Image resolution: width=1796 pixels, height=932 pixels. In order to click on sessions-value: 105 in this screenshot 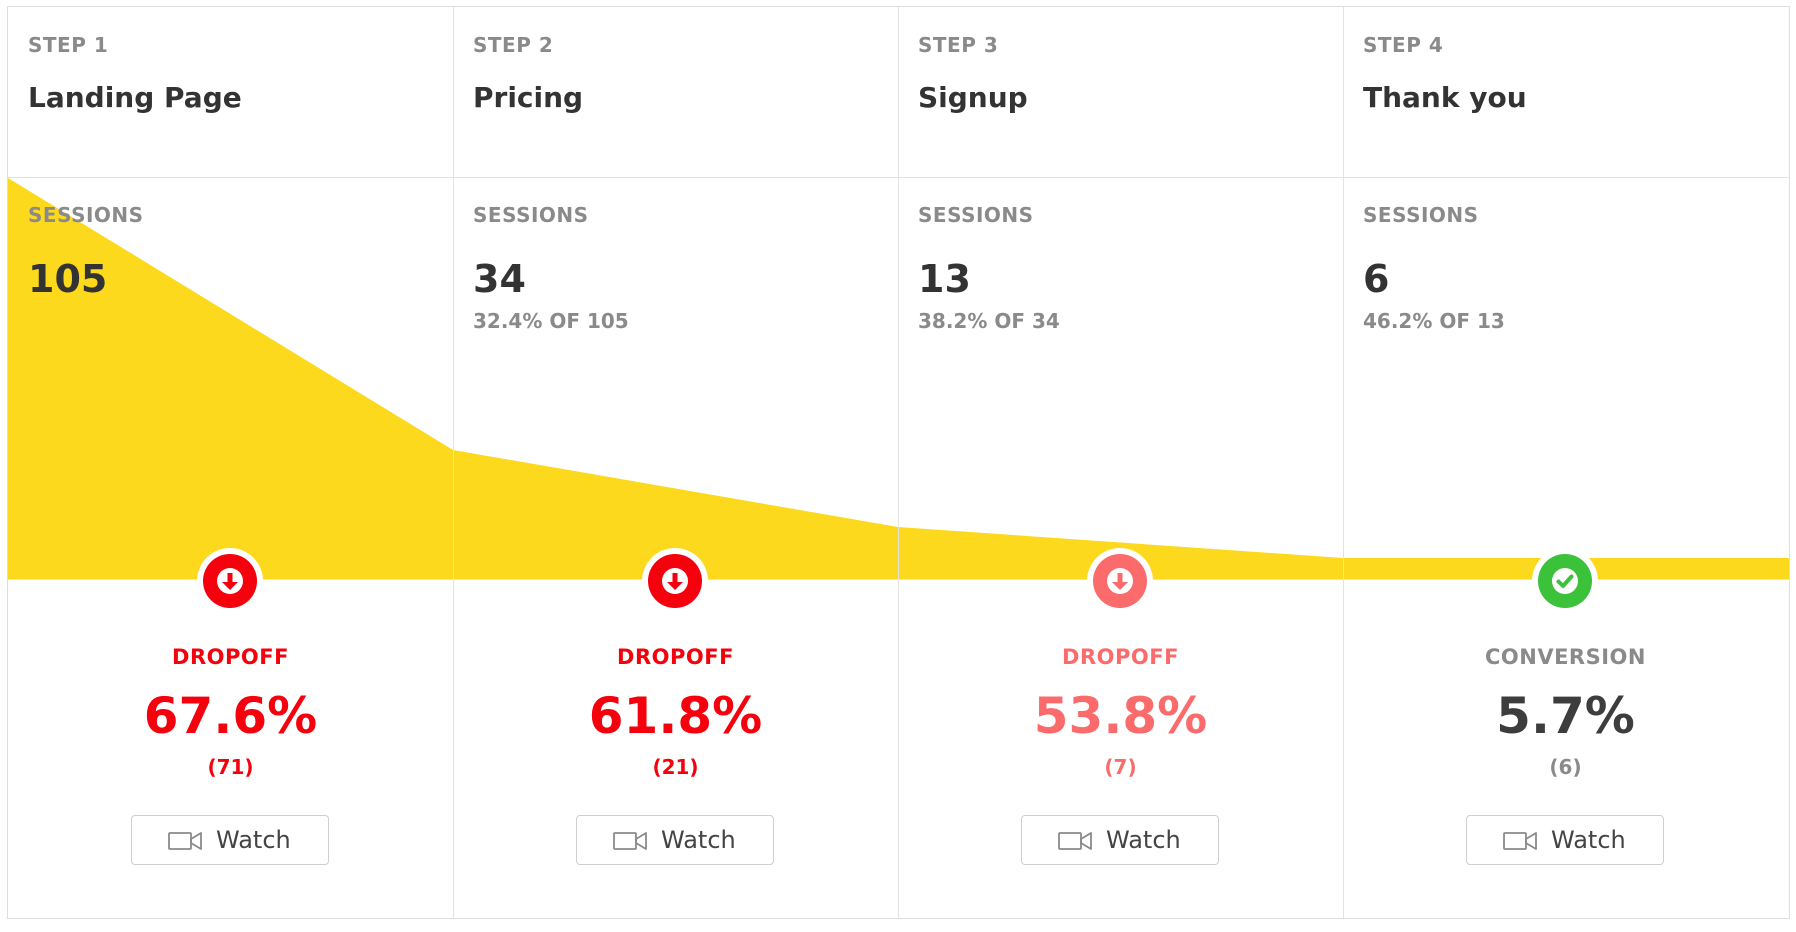, I will do `click(68, 279)`.